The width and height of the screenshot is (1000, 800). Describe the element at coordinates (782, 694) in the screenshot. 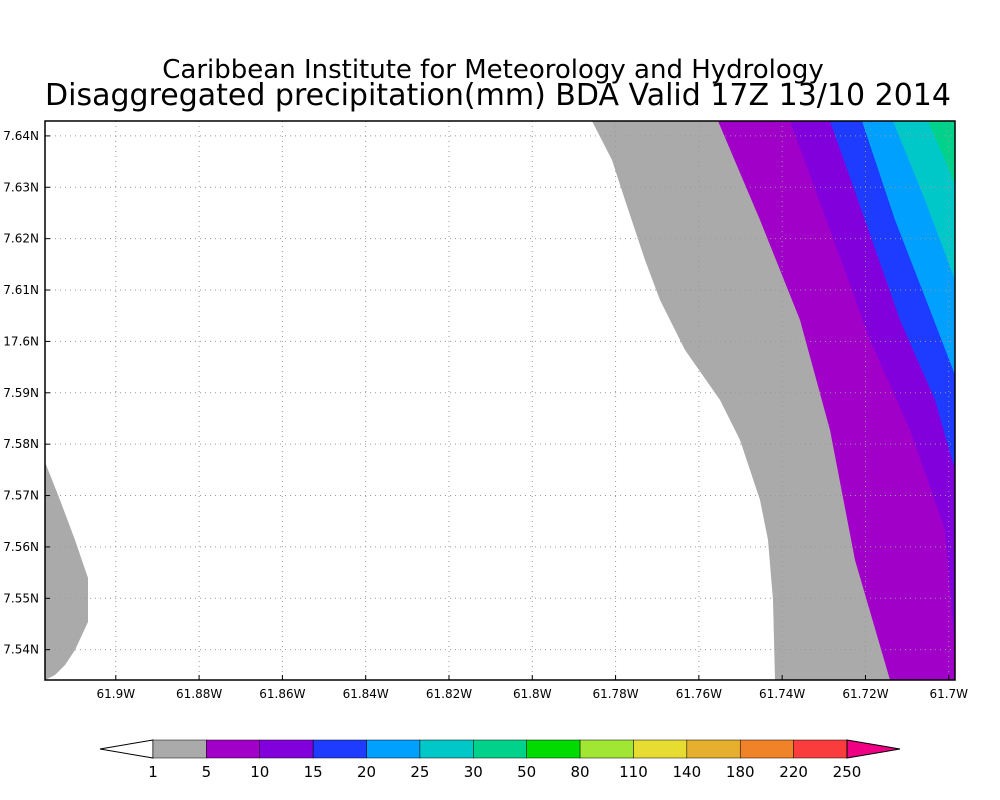

I see `x-tick-label: 61.74W` at that location.